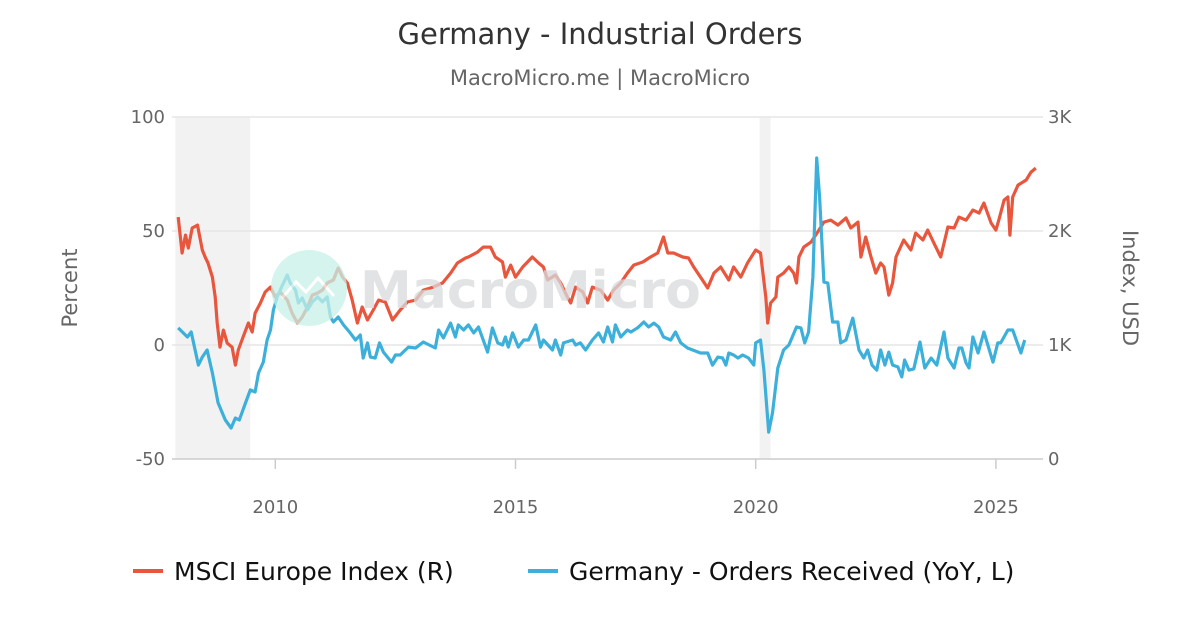  I want to click on right-axis-title: Index, USD, so click(1130, 288).